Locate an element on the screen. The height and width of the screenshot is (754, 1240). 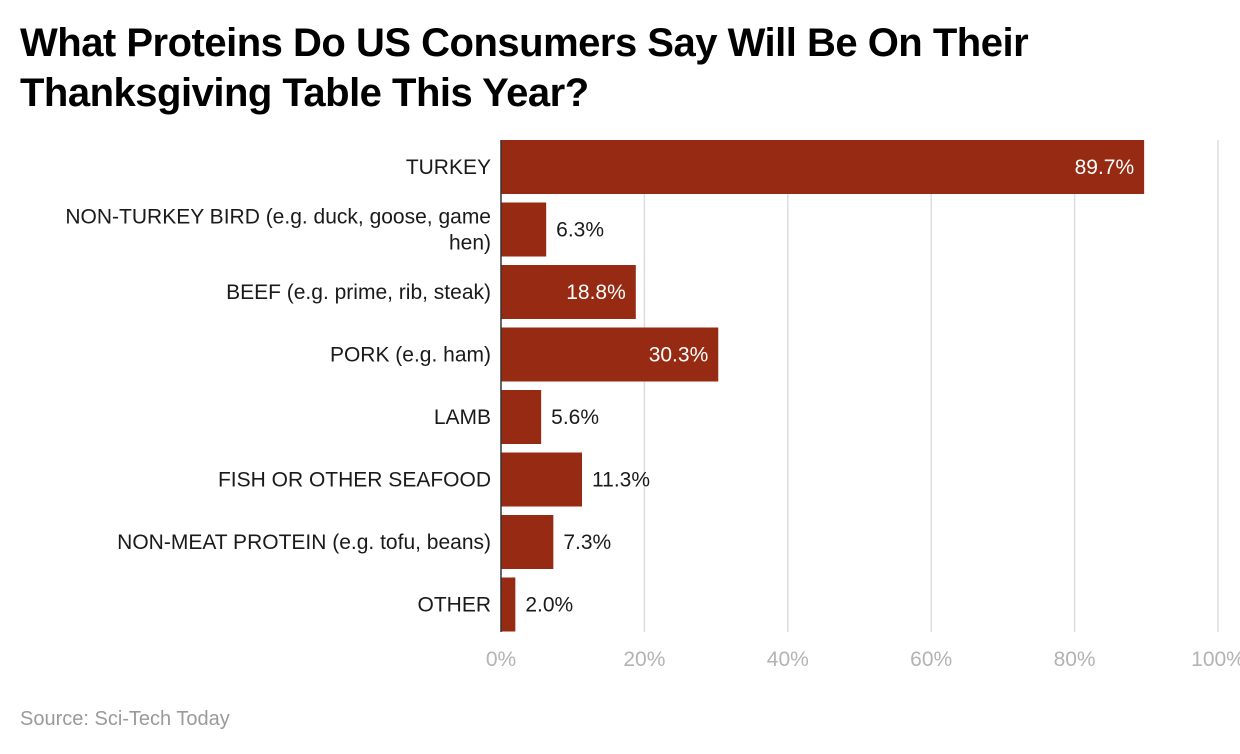
category-label: FISH OR OTHER SEAFOOD is located at coordinates (354, 480).